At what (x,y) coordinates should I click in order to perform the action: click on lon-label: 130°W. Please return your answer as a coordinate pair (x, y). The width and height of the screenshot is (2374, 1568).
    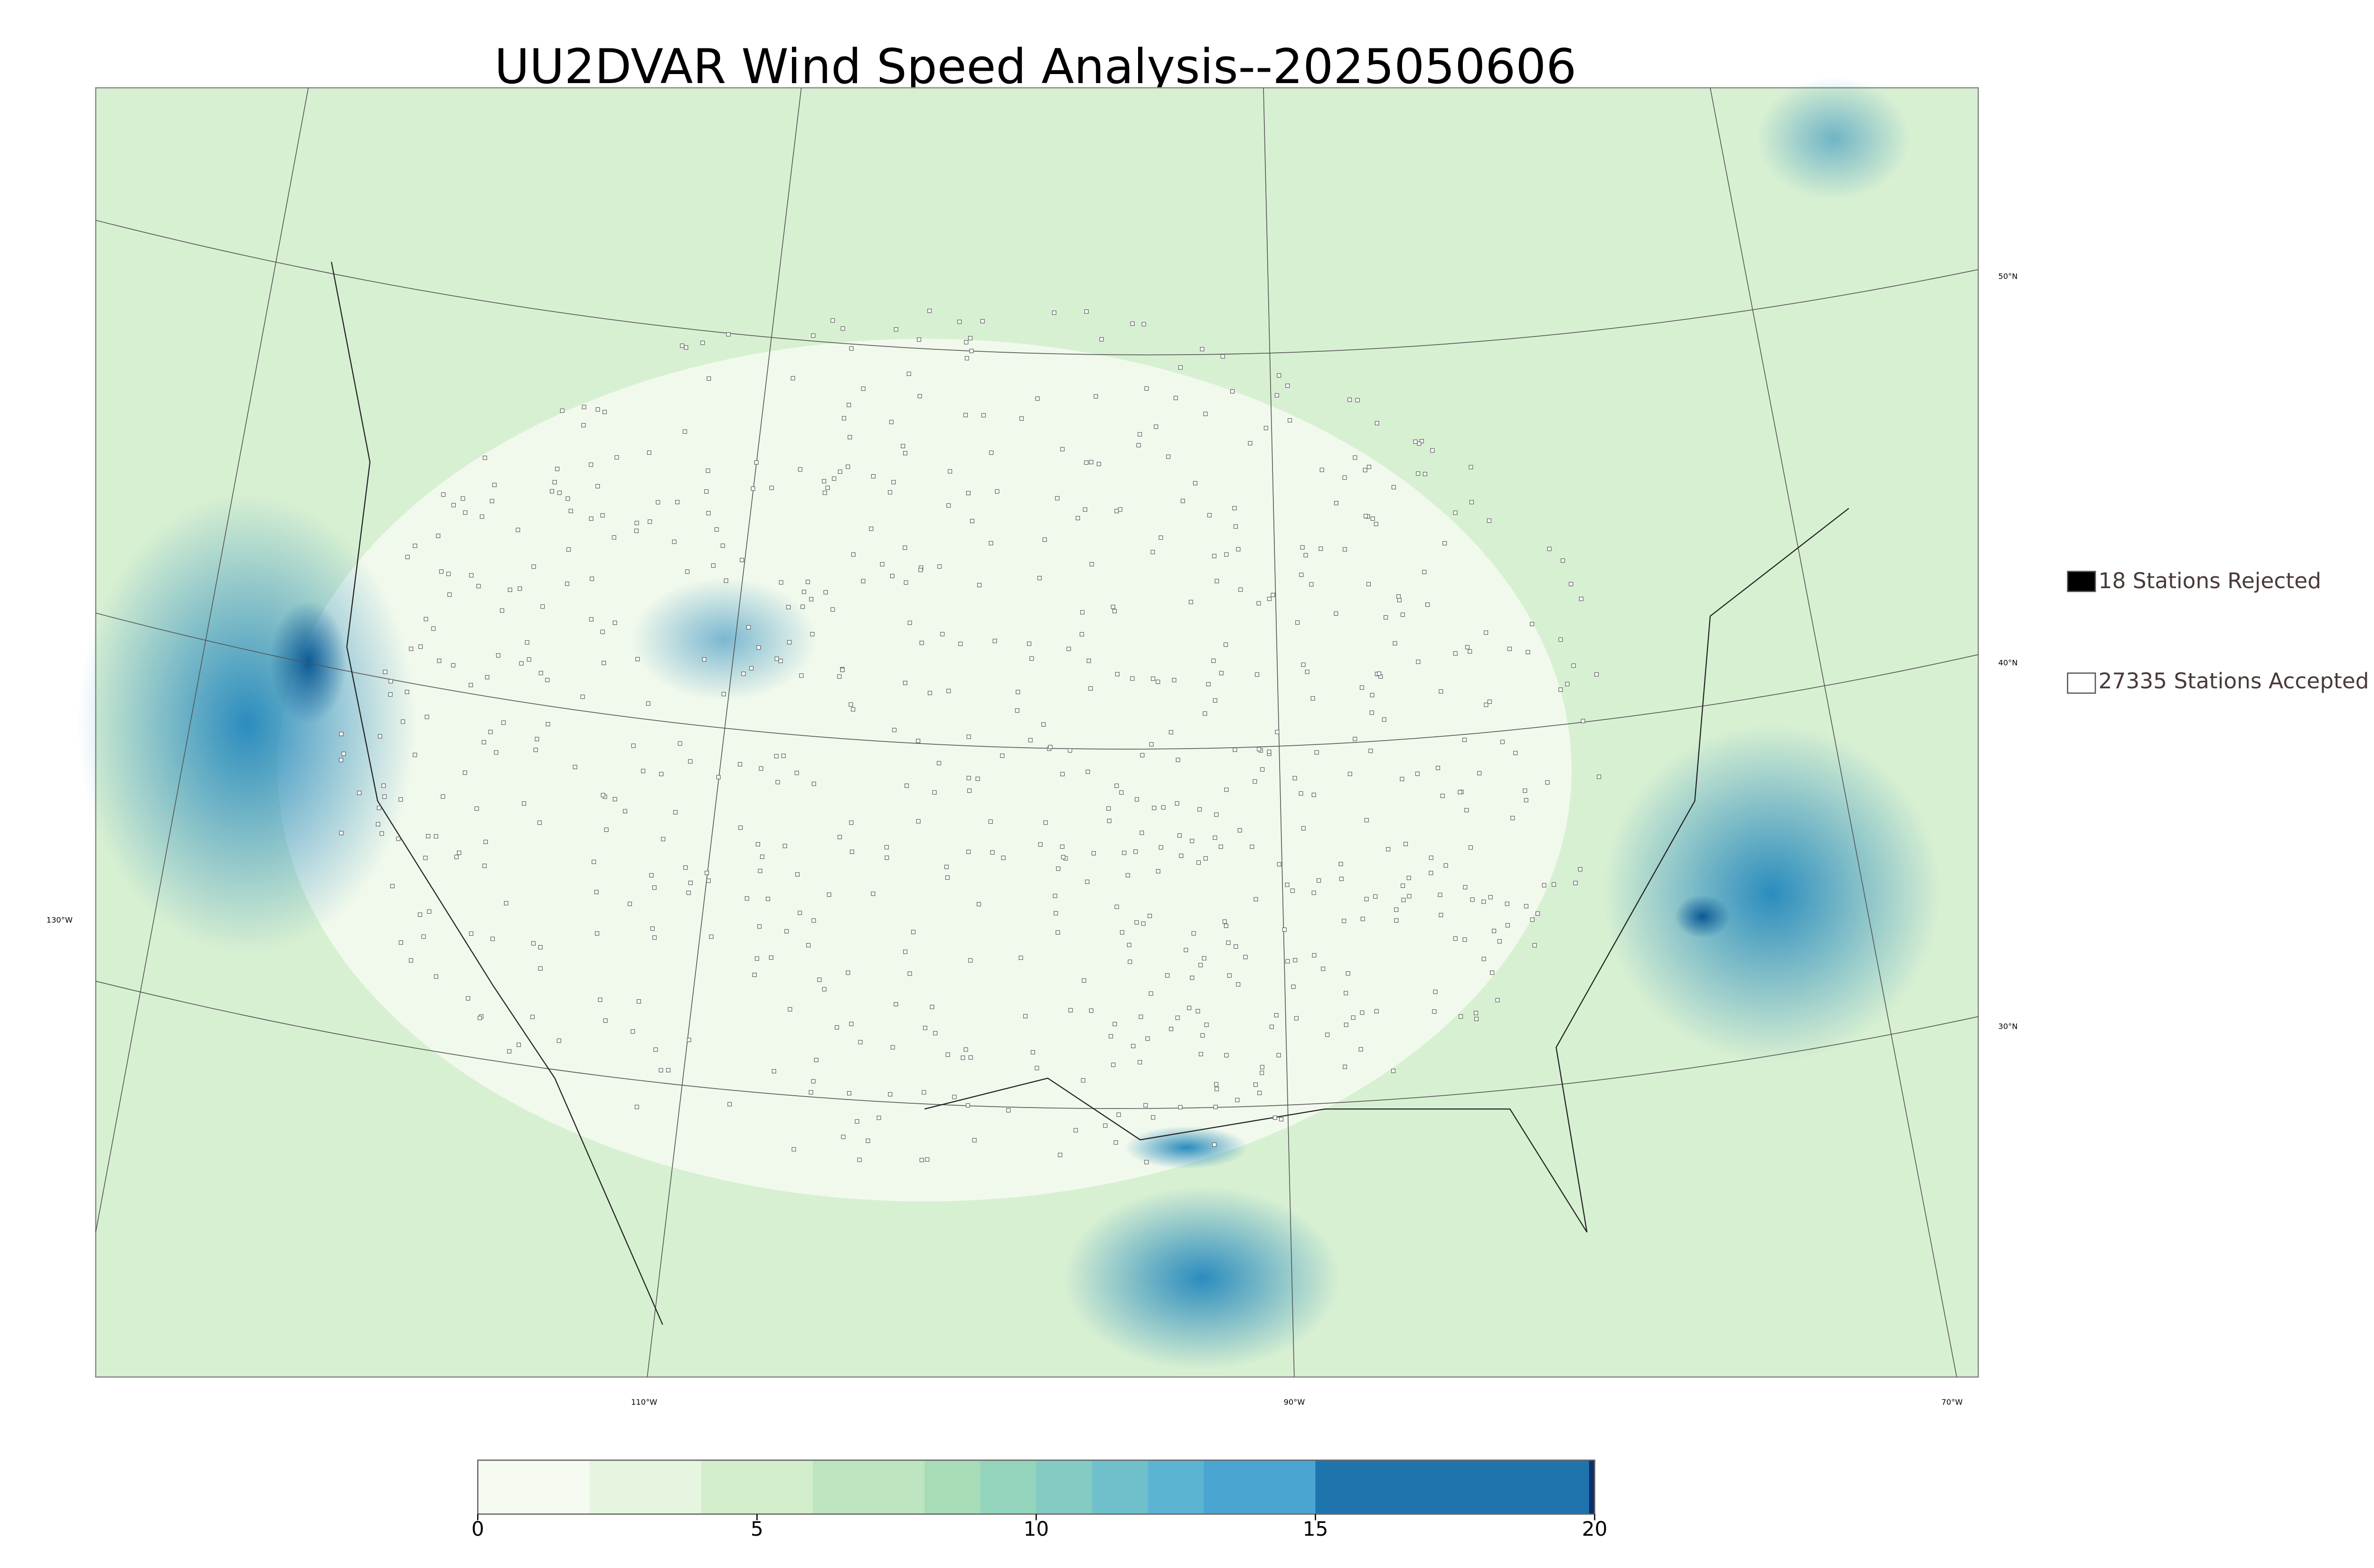
    Looking at the image, I should click on (60, 920).